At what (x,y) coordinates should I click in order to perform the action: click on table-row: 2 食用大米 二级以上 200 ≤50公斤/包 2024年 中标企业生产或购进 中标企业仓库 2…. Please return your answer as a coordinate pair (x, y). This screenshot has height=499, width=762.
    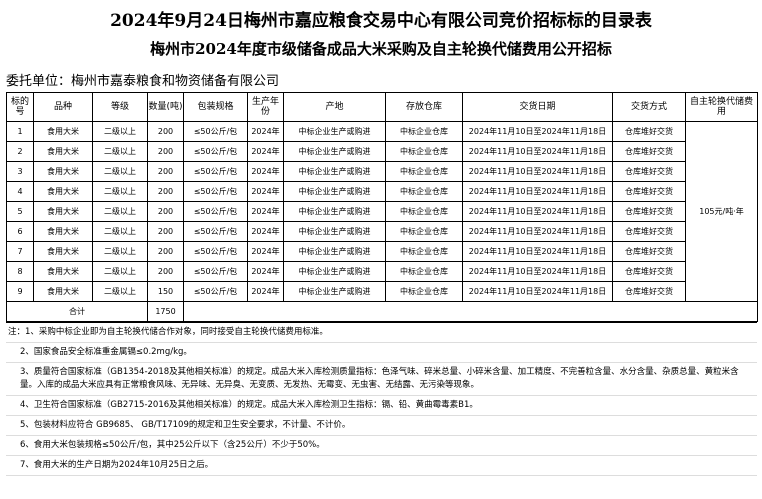
    Looking at the image, I should click on (382, 151).